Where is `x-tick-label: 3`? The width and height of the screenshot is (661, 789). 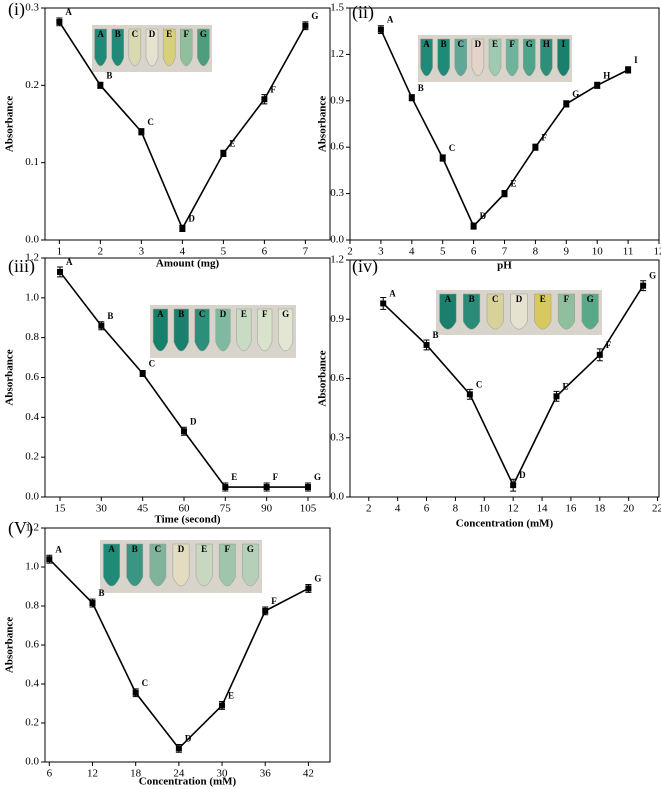 x-tick-label: 3 is located at coordinates (381, 252).